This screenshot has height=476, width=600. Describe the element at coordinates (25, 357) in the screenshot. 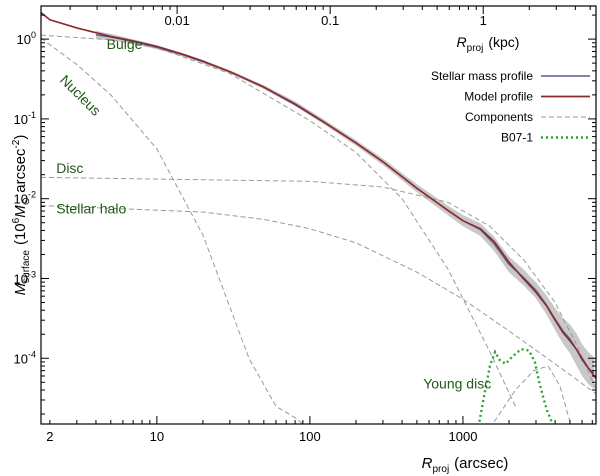

I see `y-tick-label: 10⁻⁴` at that location.